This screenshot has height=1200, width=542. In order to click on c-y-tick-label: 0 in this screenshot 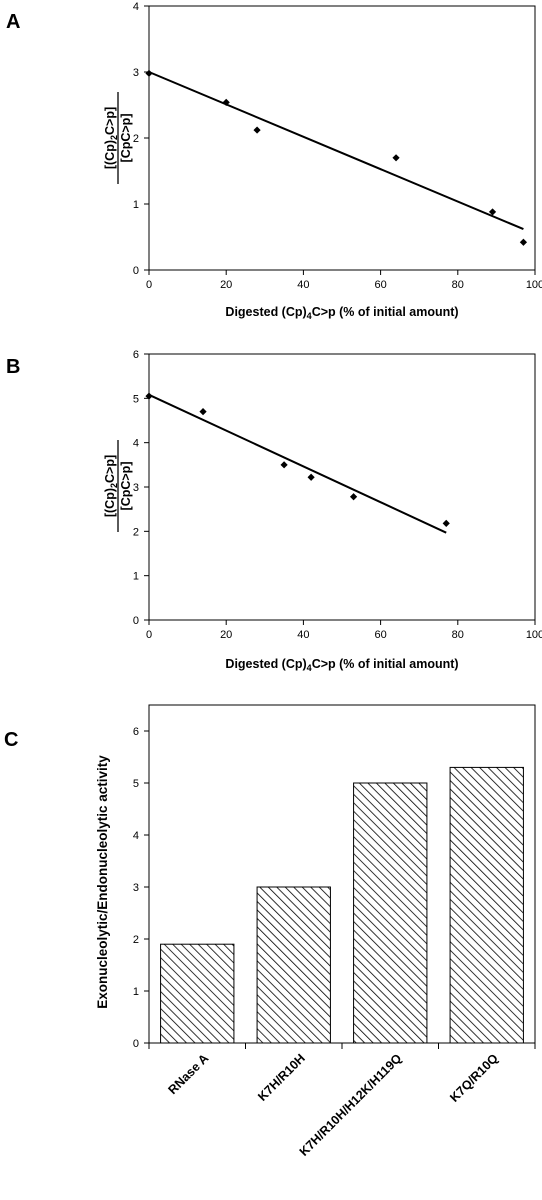, I will do `click(136, 1044)`.